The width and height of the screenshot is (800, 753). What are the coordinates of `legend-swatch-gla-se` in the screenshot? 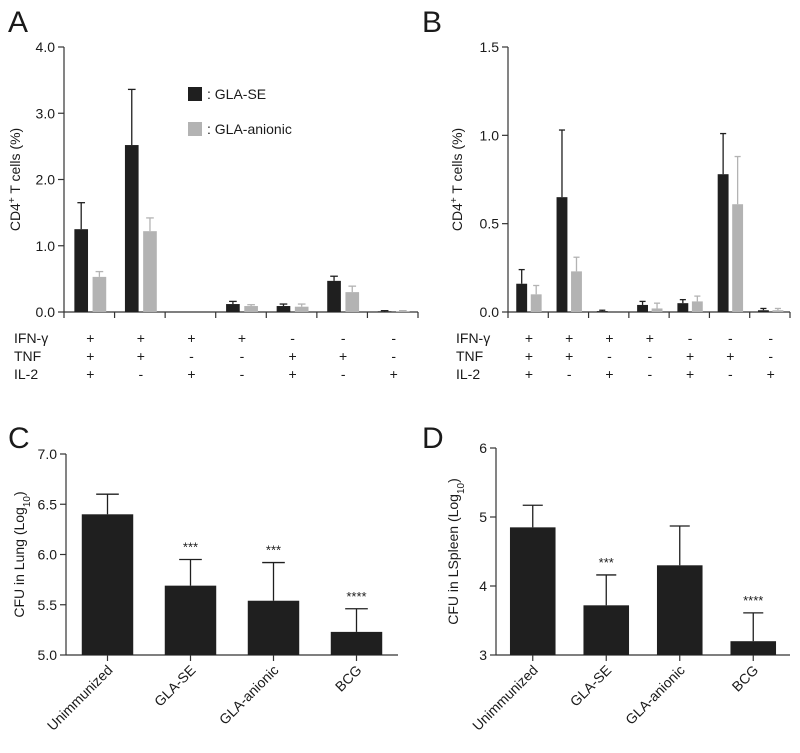 It's located at (195, 94).